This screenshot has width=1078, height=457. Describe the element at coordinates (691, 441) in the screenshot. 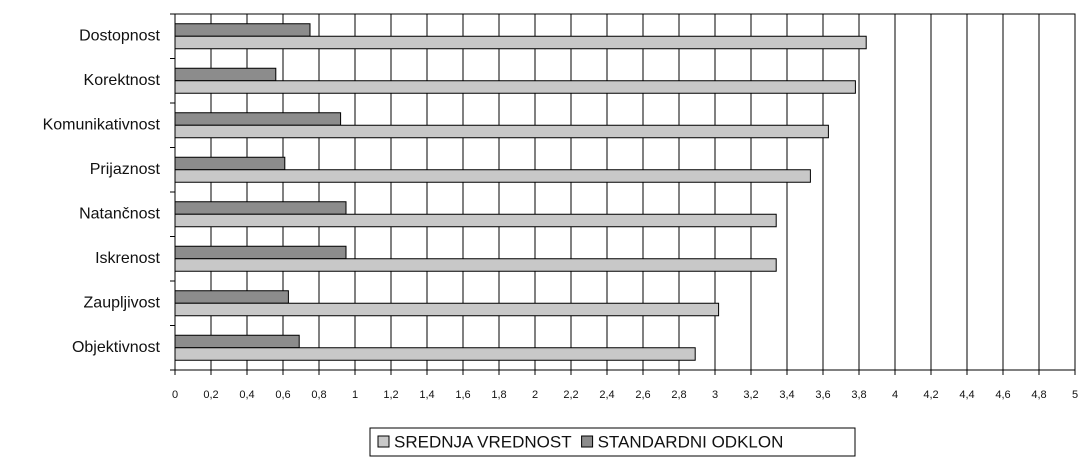

I see `legend-label: STANDARDNI ODKLON` at that location.